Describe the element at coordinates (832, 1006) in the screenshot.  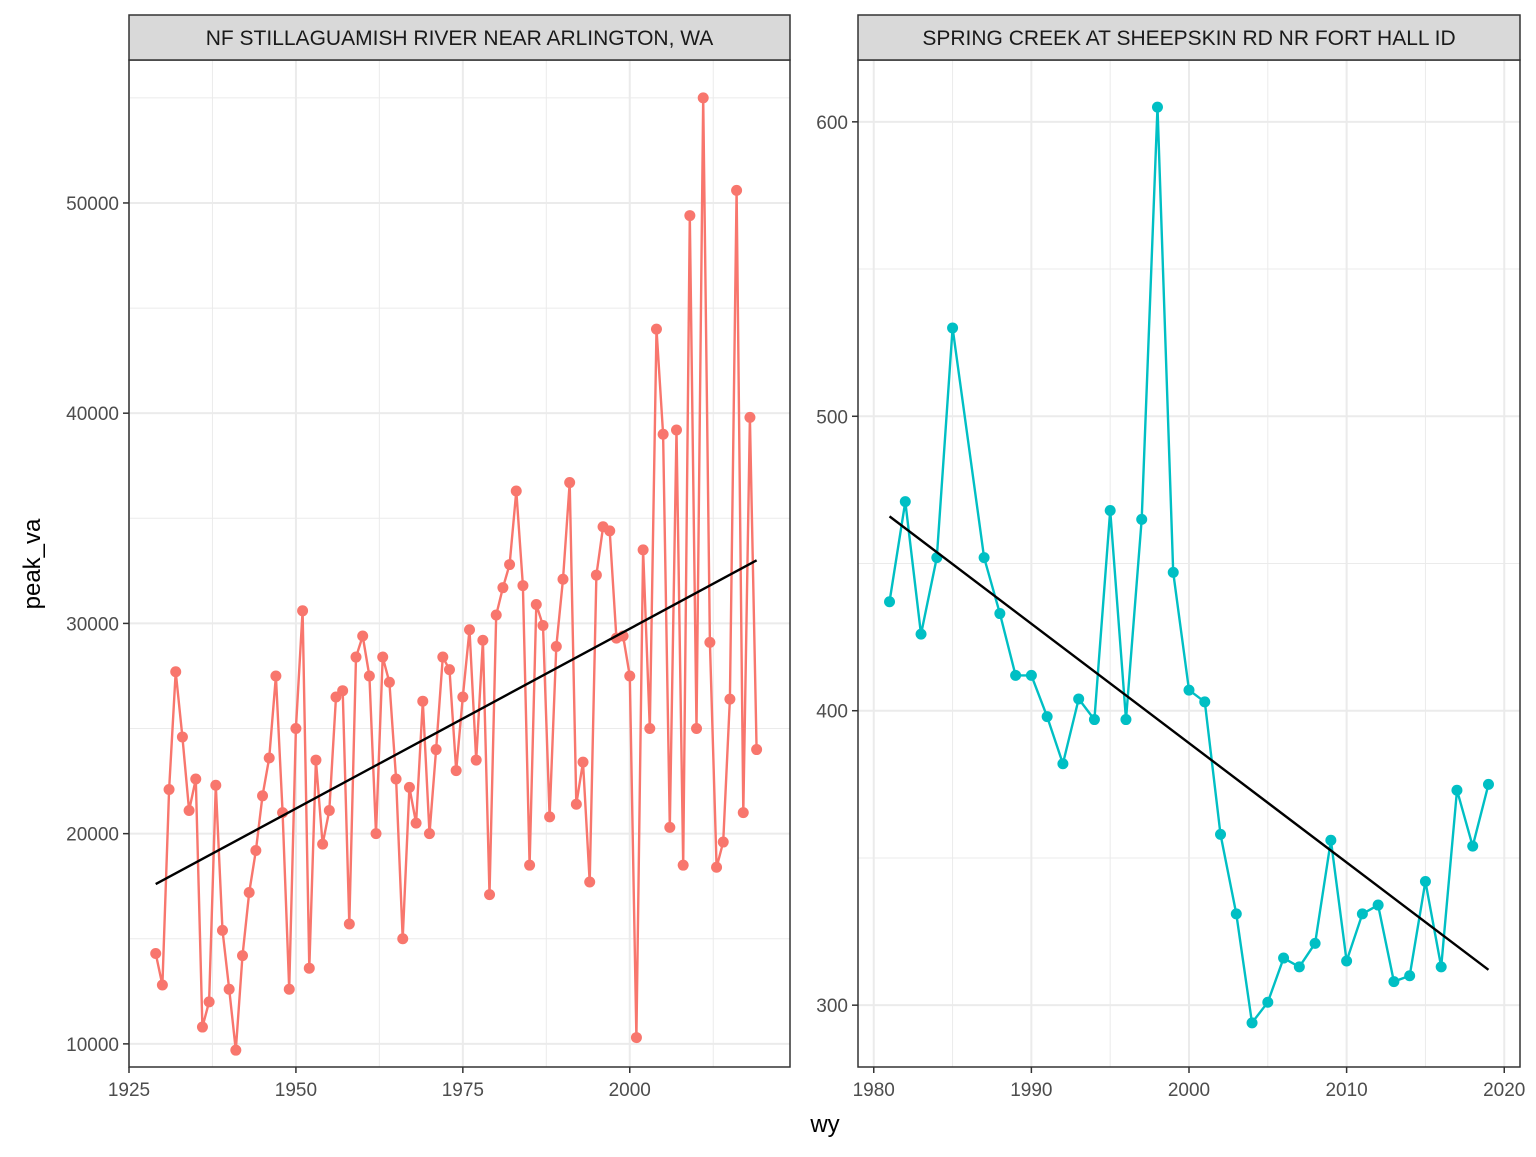
I see `y-tick-label: 300` at that location.